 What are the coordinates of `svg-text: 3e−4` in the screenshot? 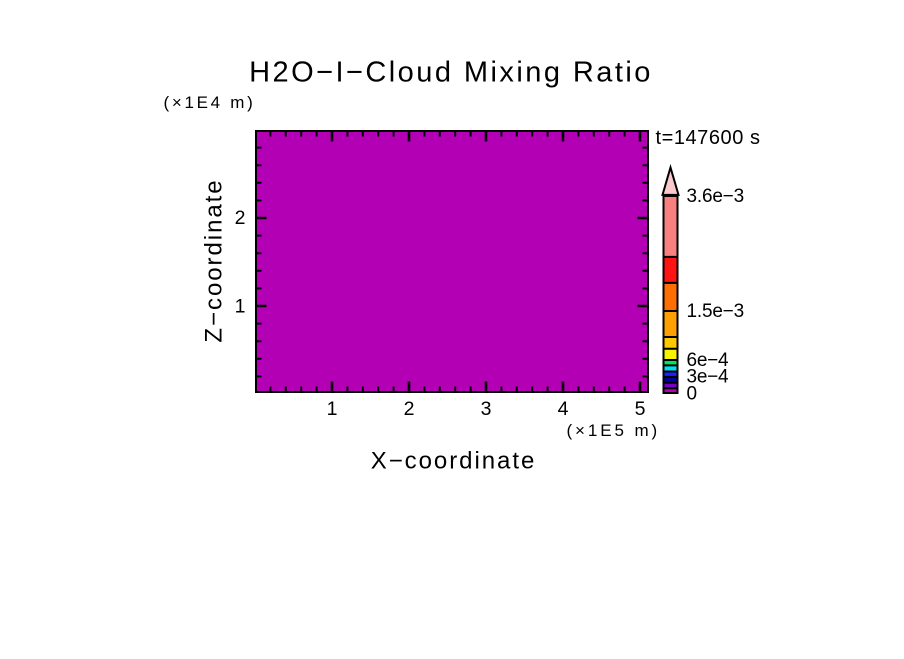 It's located at (708, 376).